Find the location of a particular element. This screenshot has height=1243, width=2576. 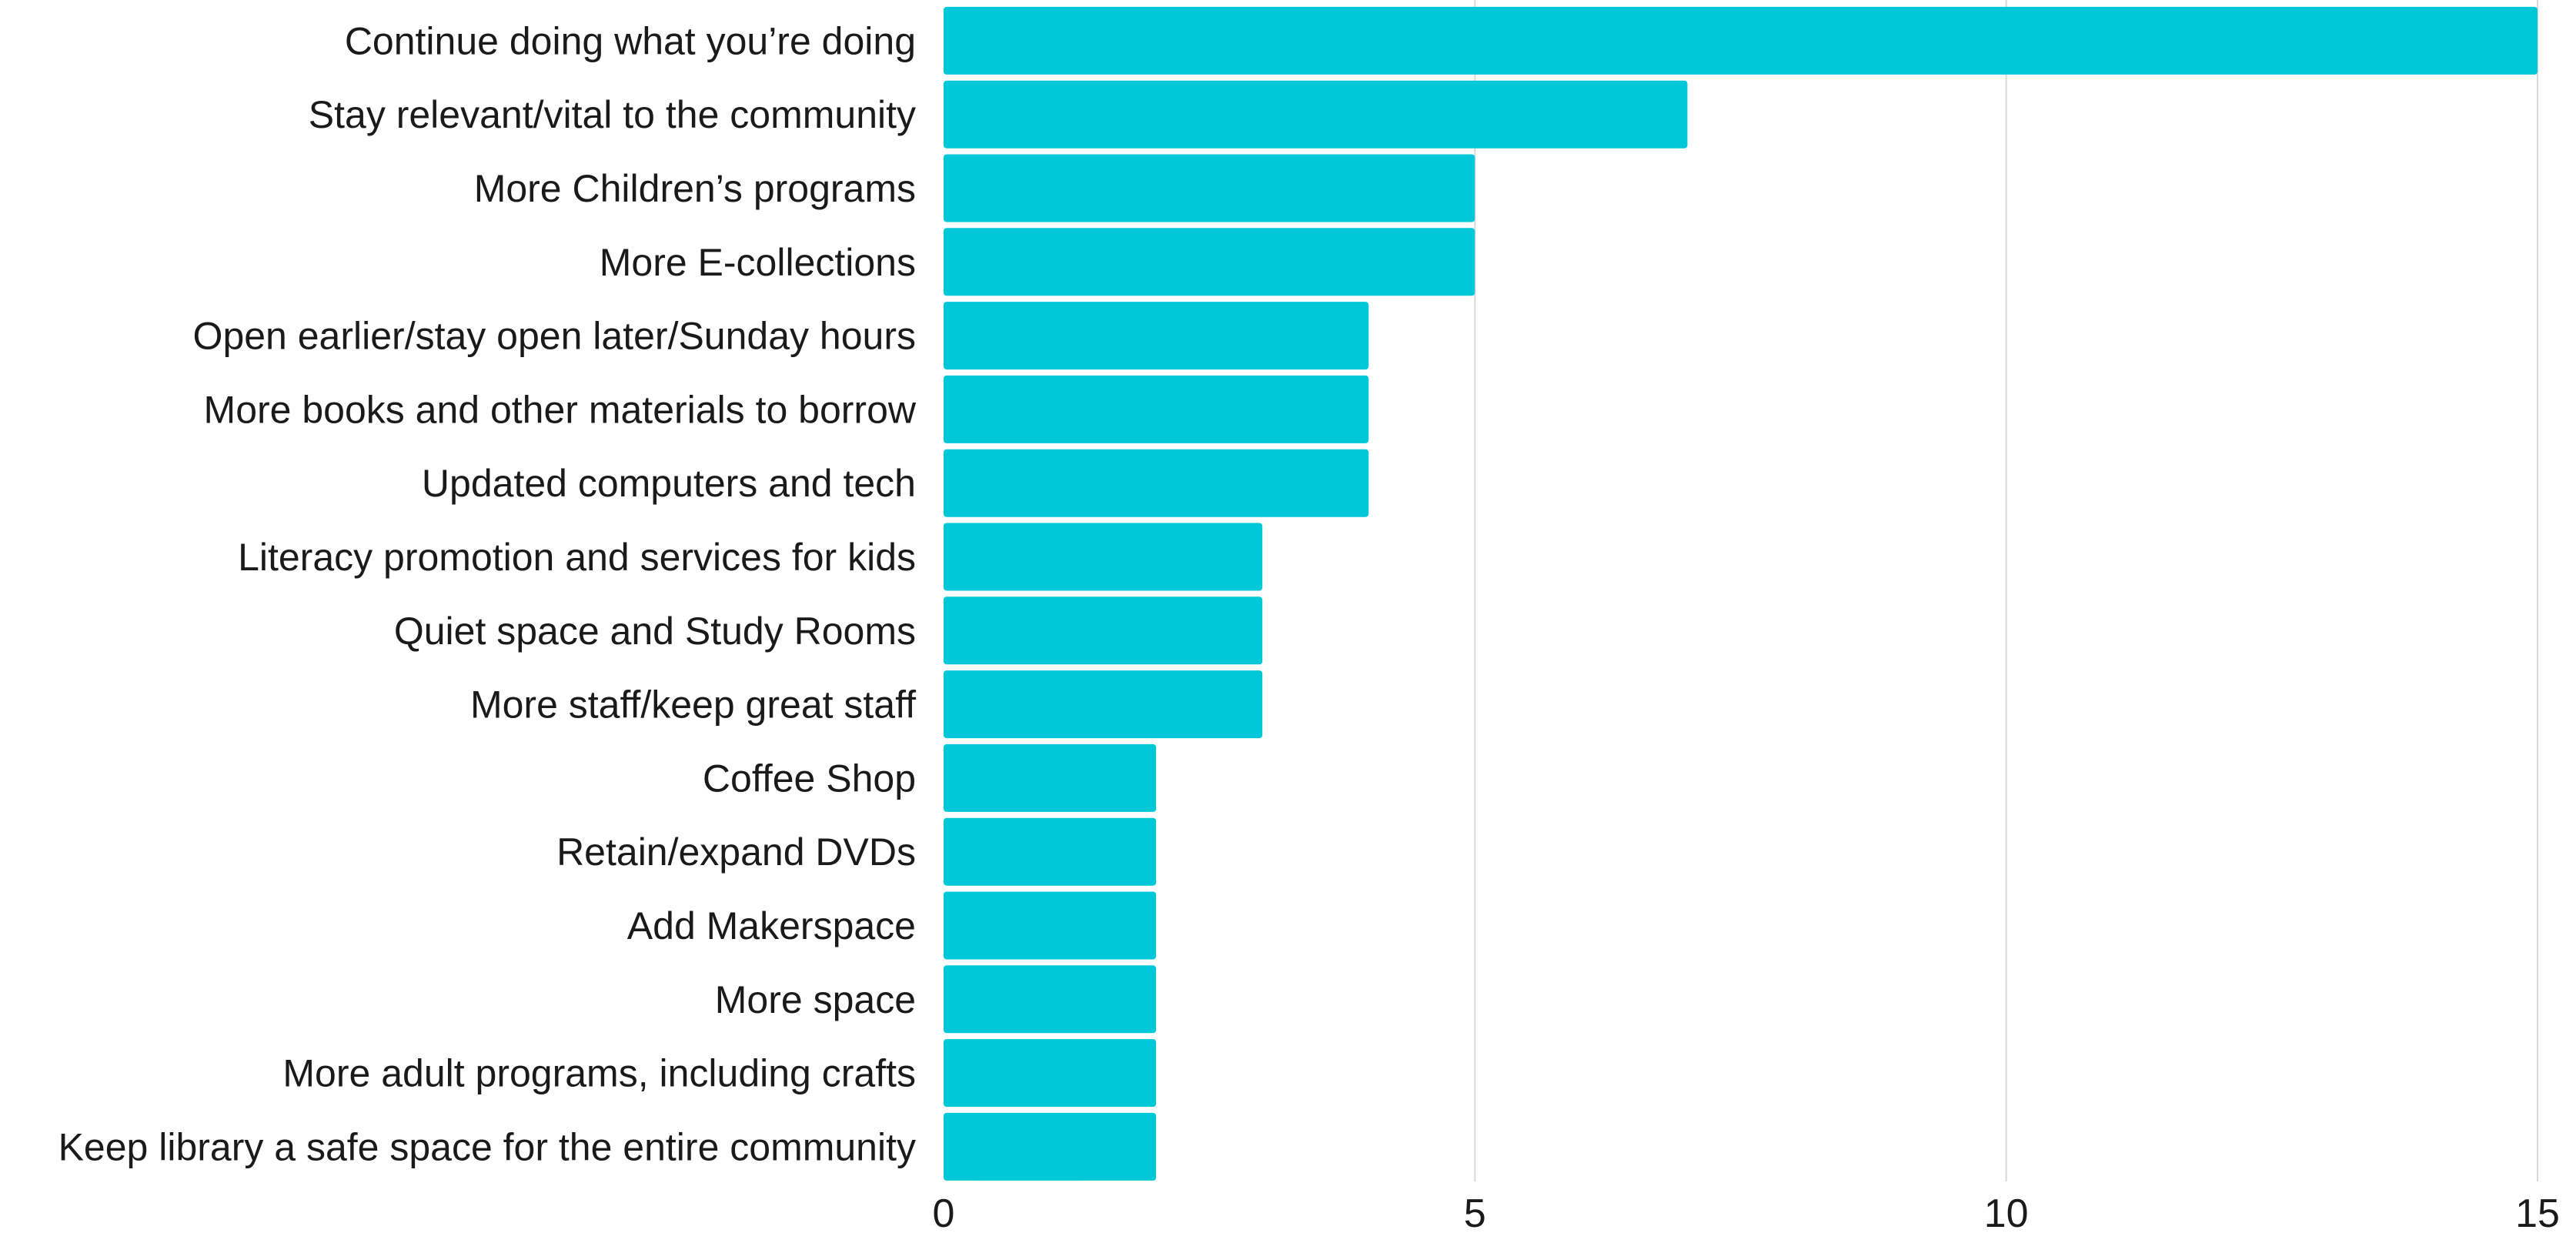

x-tick-label-10: 10 is located at coordinates (2006, 1213).